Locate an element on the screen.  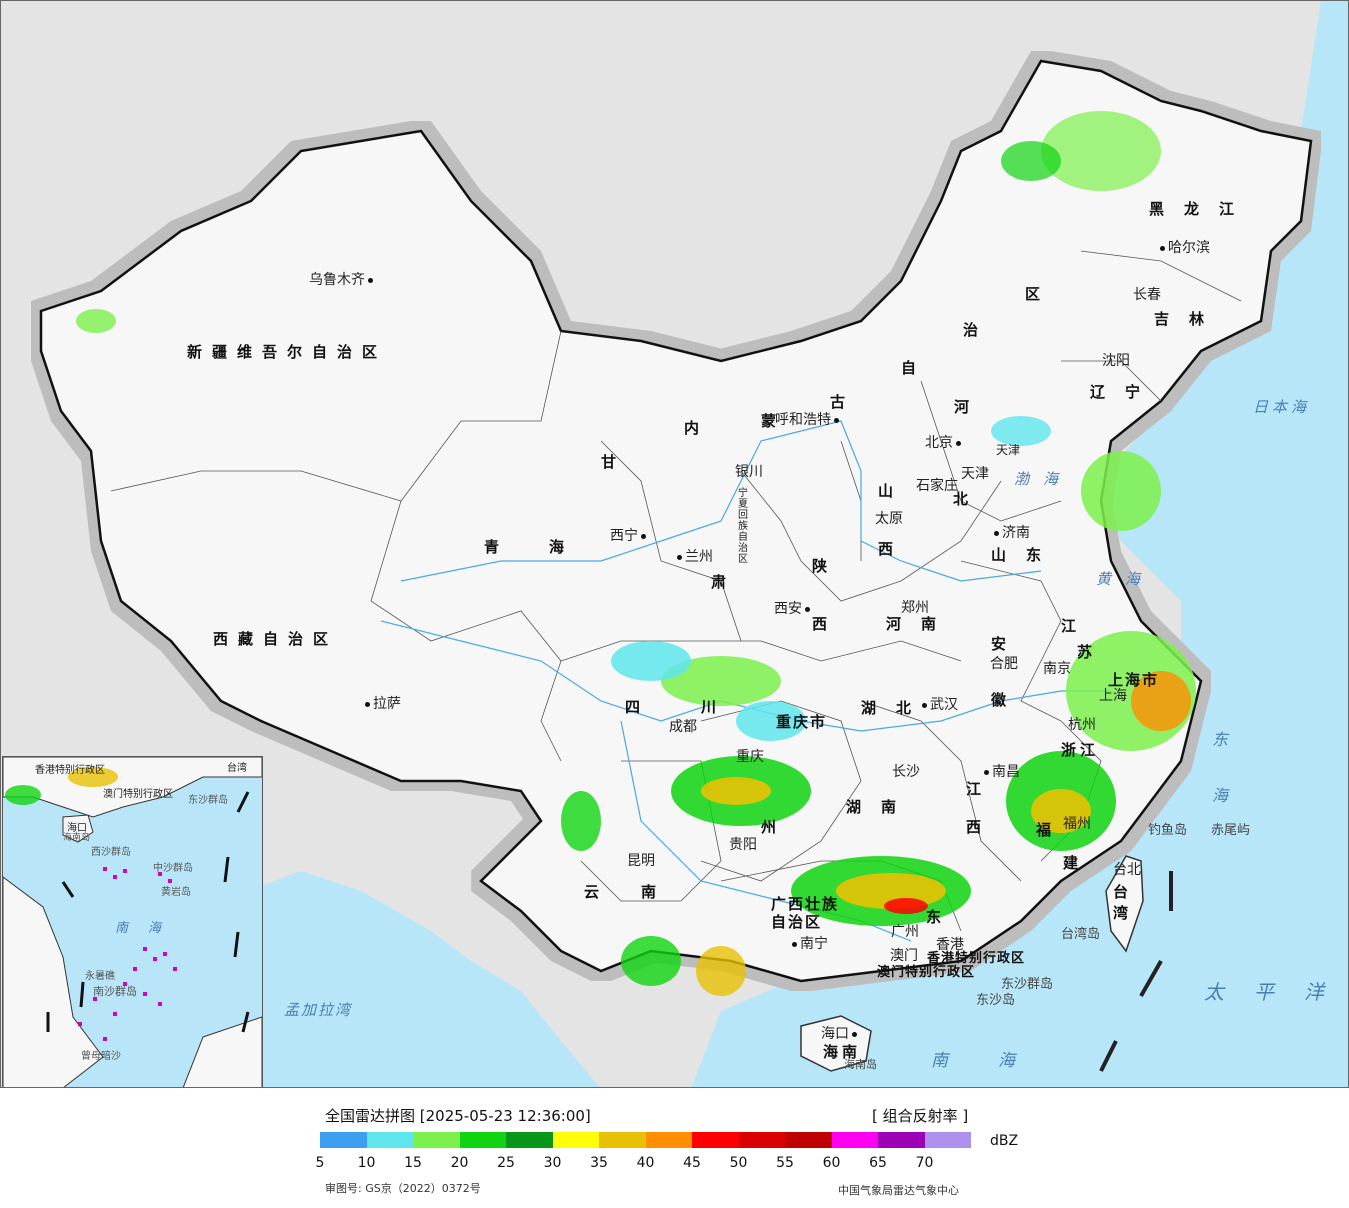
city-yinchuan: 银川 is located at coordinates (749, 472).